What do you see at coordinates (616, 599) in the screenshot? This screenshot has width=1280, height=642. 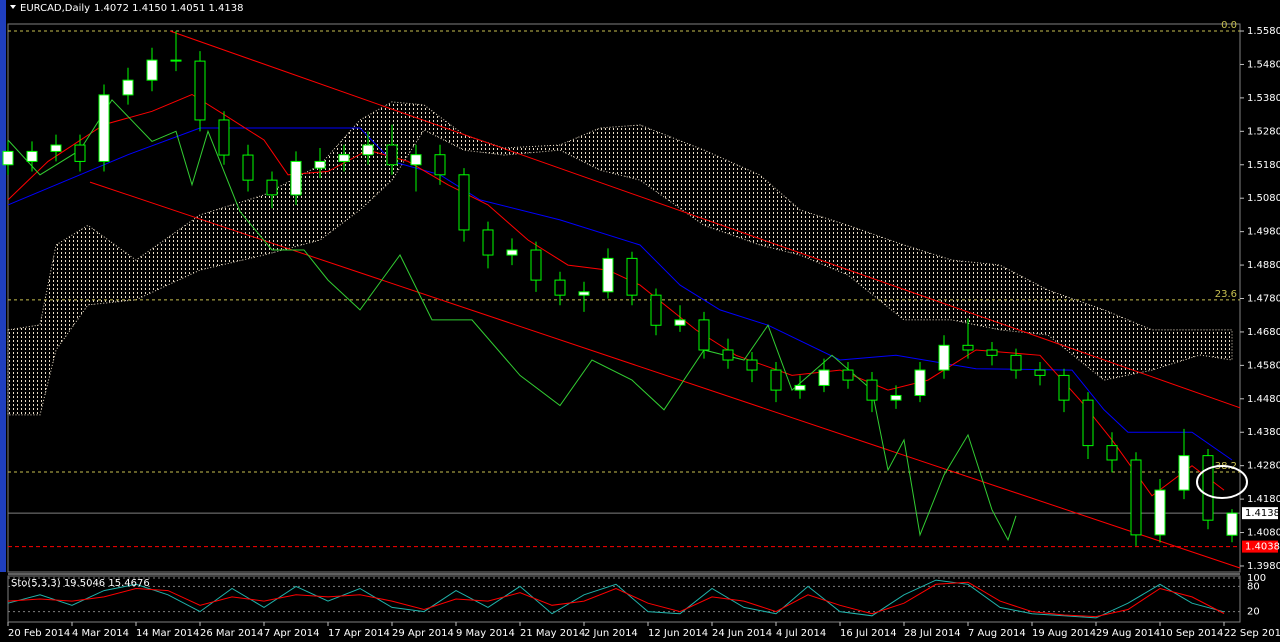 I see `stochastic-line` at bounding box center [616, 599].